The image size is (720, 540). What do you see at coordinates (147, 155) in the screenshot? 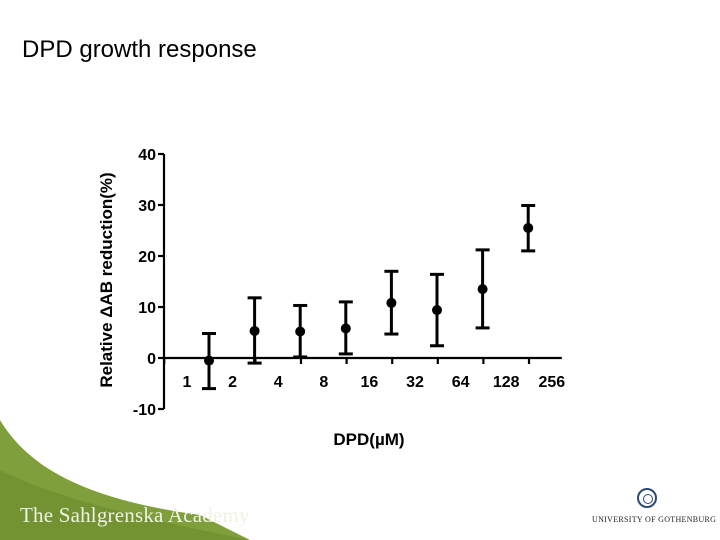
I see `y-tick-label: 40` at bounding box center [147, 155].